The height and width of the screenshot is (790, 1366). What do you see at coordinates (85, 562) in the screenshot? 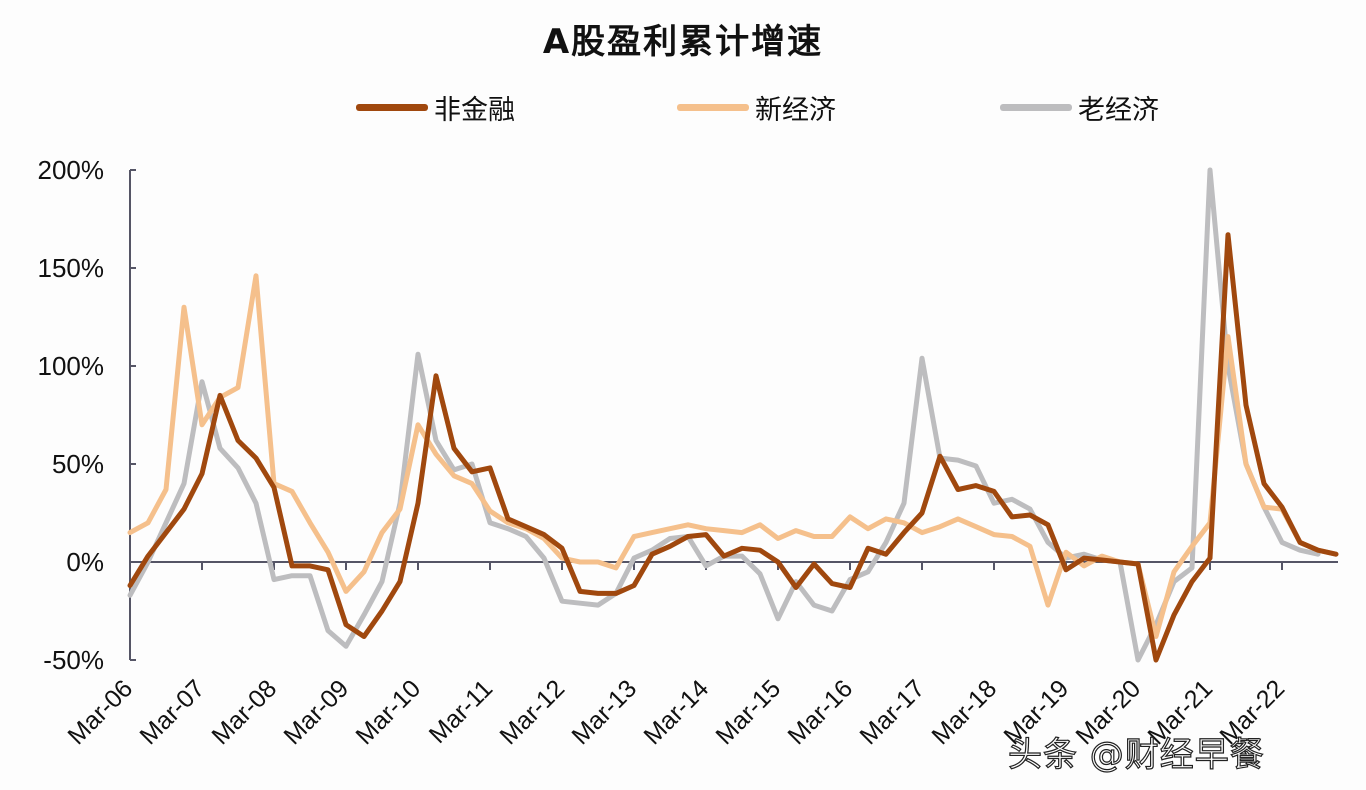
I see `y-tick-label: 0%` at bounding box center [85, 562].